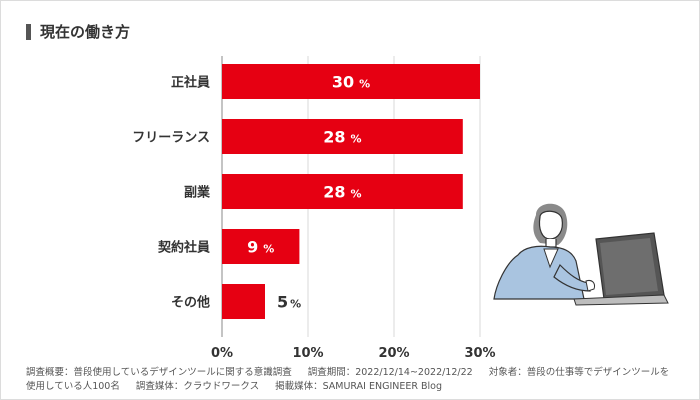  What do you see at coordinates (183, 248) in the screenshot?
I see `category-label: 契約社員` at bounding box center [183, 248].